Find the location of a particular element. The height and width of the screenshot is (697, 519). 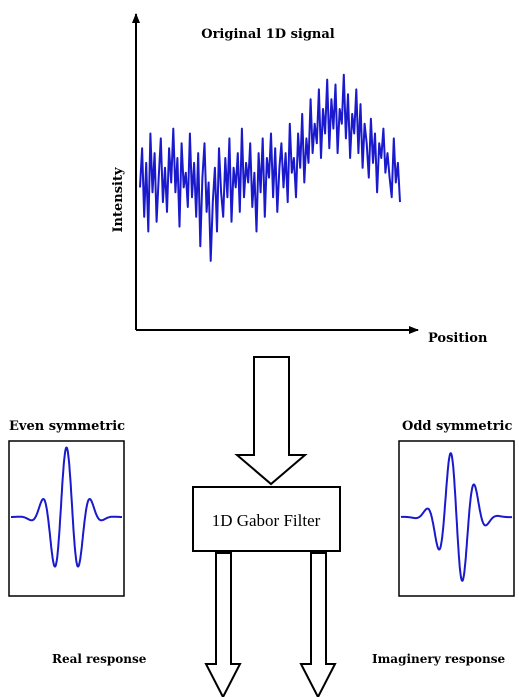

odd-symmetric-panel: Odd symmetric is located at coordinates (456, 508).